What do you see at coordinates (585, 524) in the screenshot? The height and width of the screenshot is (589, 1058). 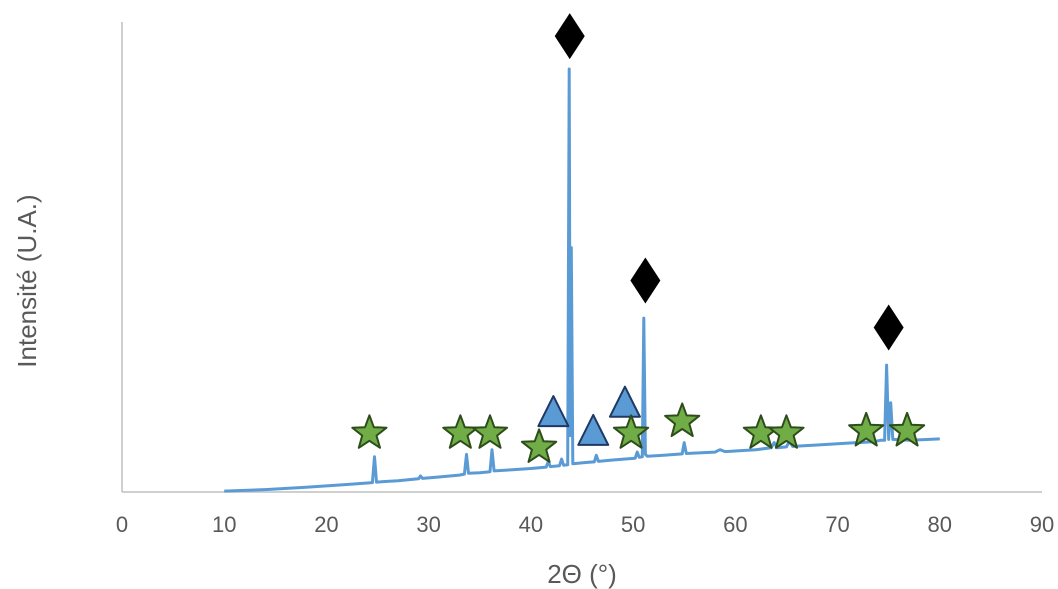 I see `x-tick-labels: 0 10 20 30 40 50 60 70 80 90` at bounding box center [585, 524].